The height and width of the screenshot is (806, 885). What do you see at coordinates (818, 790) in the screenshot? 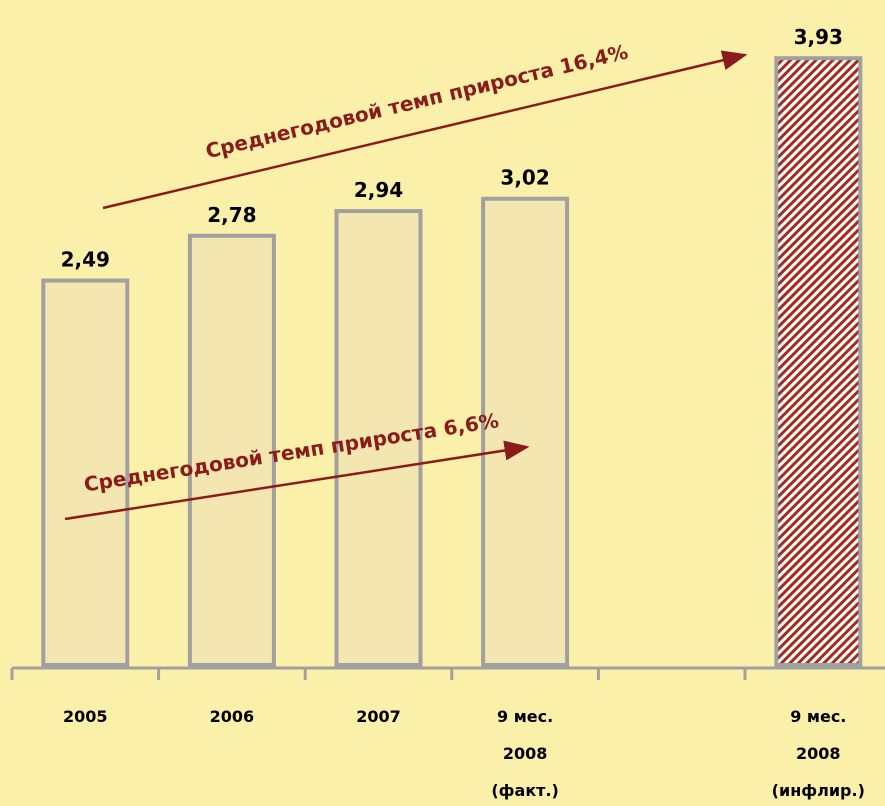
I see `x-tick-label: (инфлир.)` at bounding box center [818, 790].